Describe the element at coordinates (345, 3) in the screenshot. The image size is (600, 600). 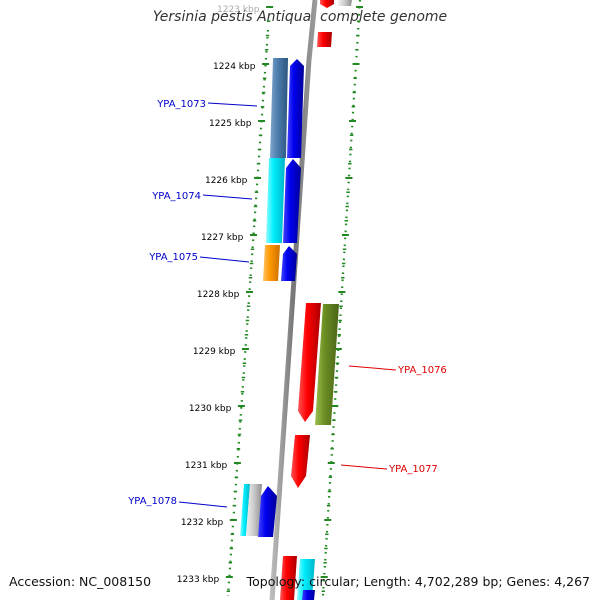
I see `feature-gray-top` at that location.